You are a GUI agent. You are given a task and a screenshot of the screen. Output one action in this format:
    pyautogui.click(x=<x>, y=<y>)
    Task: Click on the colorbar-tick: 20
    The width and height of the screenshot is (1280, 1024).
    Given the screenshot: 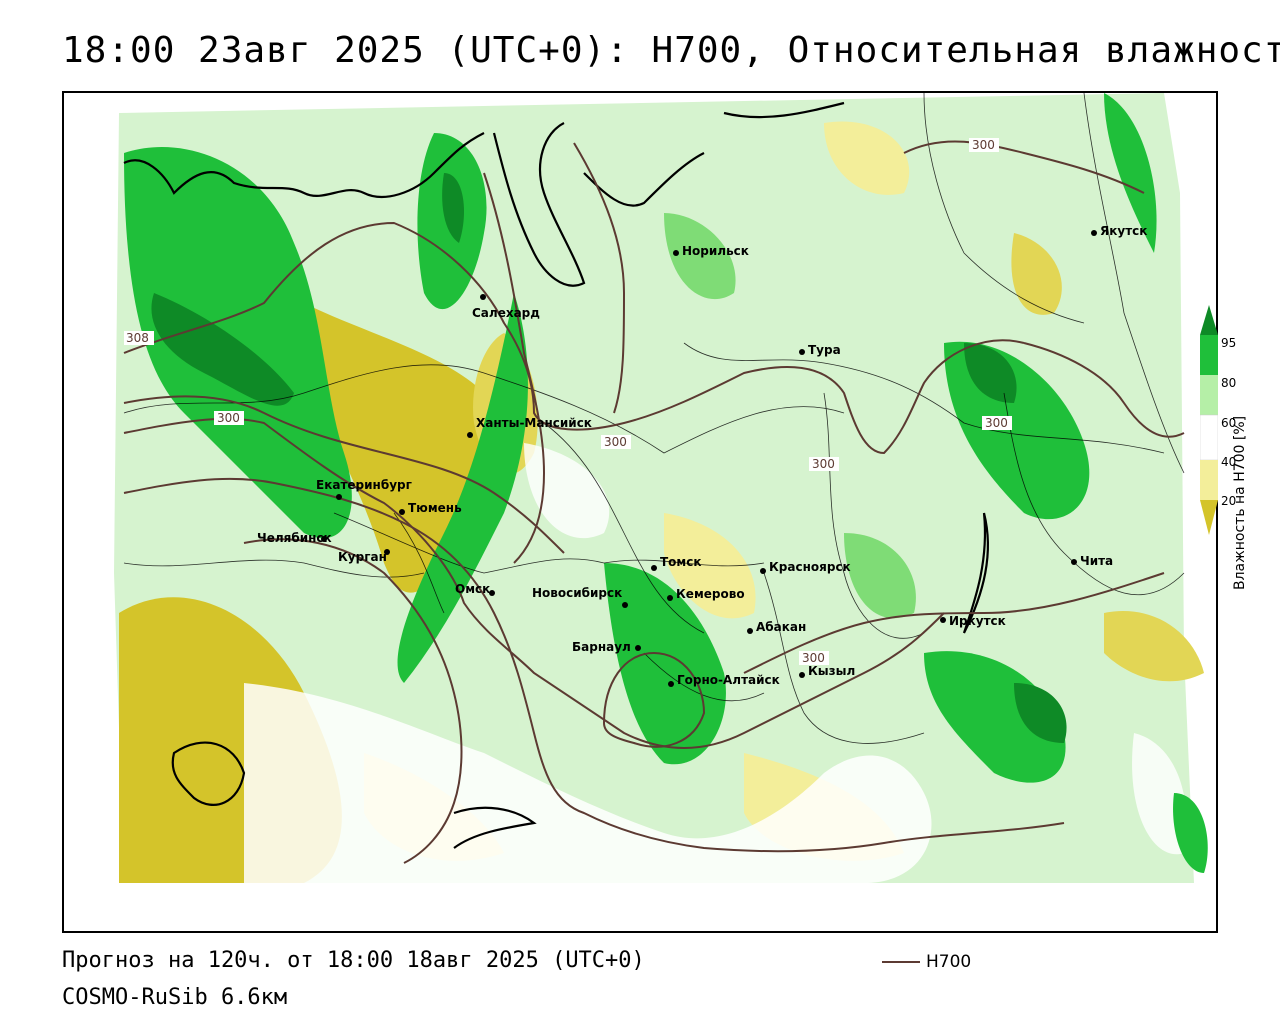 What is the action you would take?
    pyautogui.click(x=1229, y=501)
    